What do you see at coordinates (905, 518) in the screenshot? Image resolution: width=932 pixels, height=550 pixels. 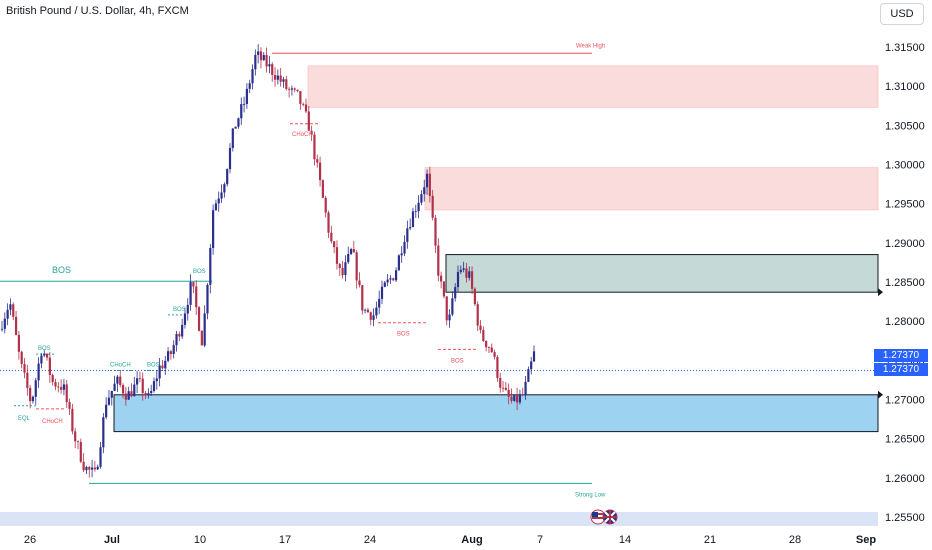 I see `price-tick-label: 1.25500` at bounding box center [905, 518].